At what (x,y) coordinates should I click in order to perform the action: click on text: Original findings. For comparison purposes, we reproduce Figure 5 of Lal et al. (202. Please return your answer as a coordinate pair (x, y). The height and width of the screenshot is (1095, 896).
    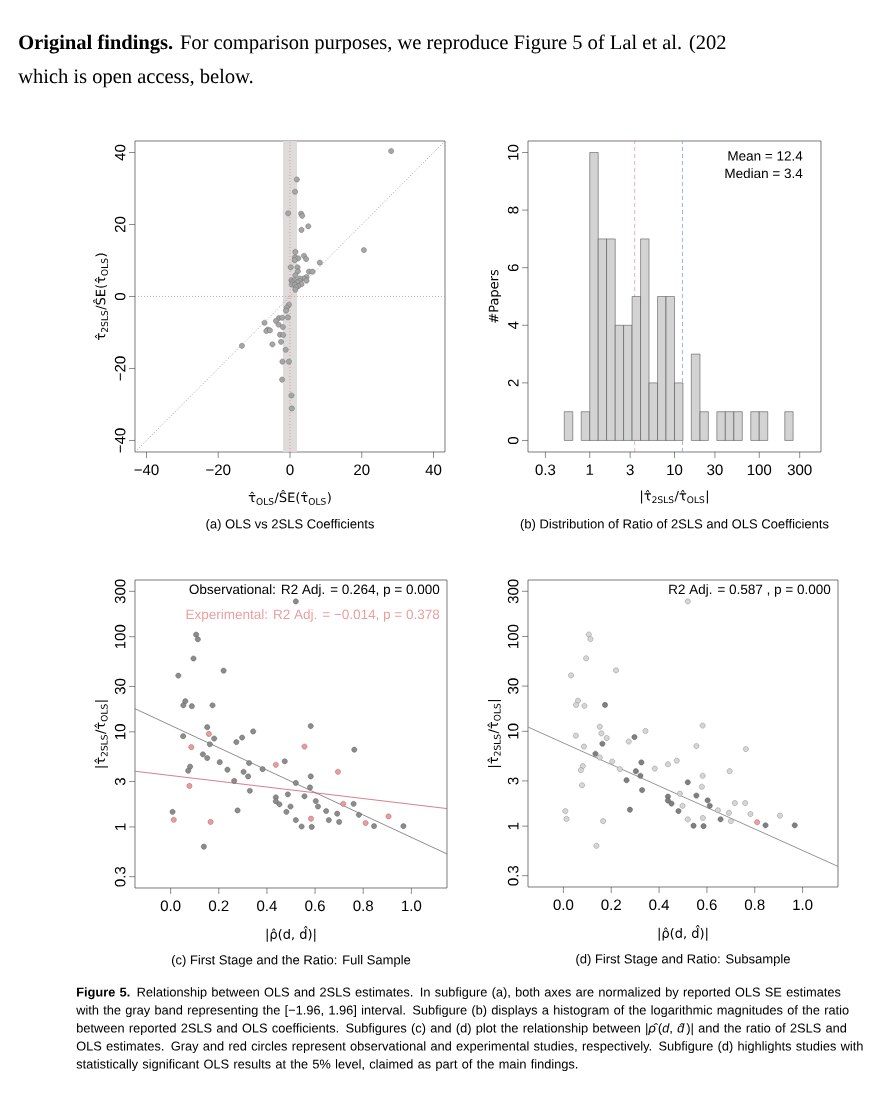
    Looking at the image, I should click on (372, 44).